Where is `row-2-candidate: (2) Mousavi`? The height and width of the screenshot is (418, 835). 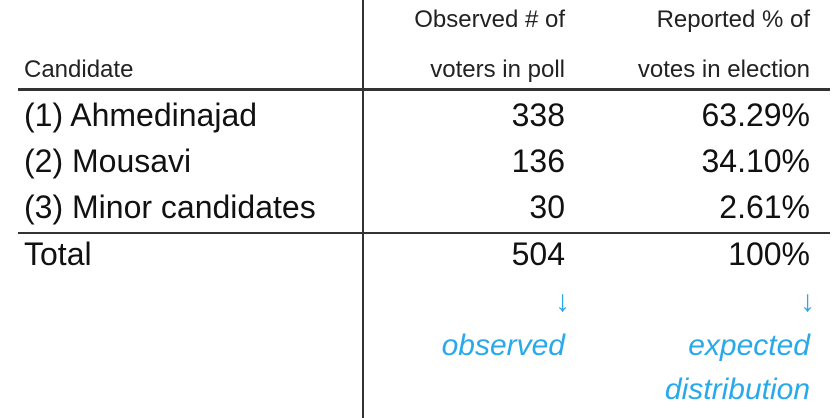
row-2-candidate: (2) Mousavi is located at coordinates (108, 161).